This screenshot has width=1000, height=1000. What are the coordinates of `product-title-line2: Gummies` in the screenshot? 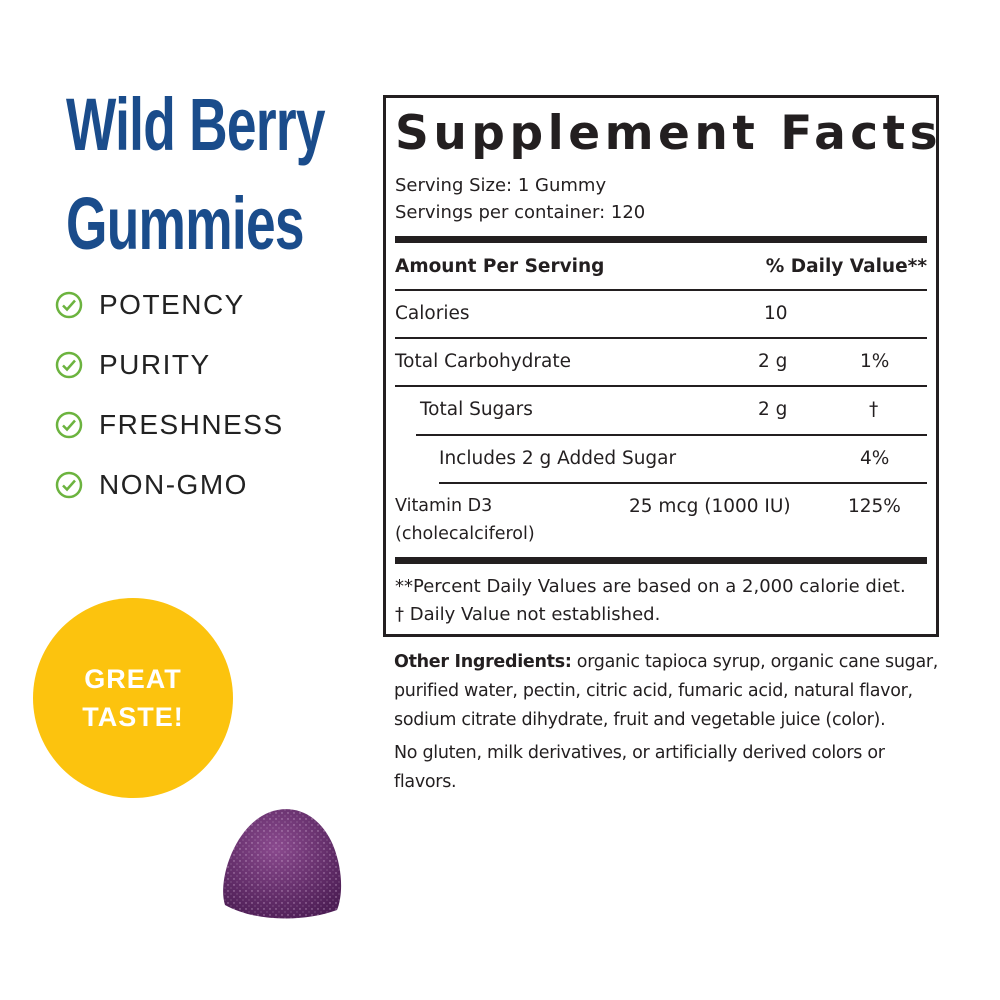 It's located at (185, 223).